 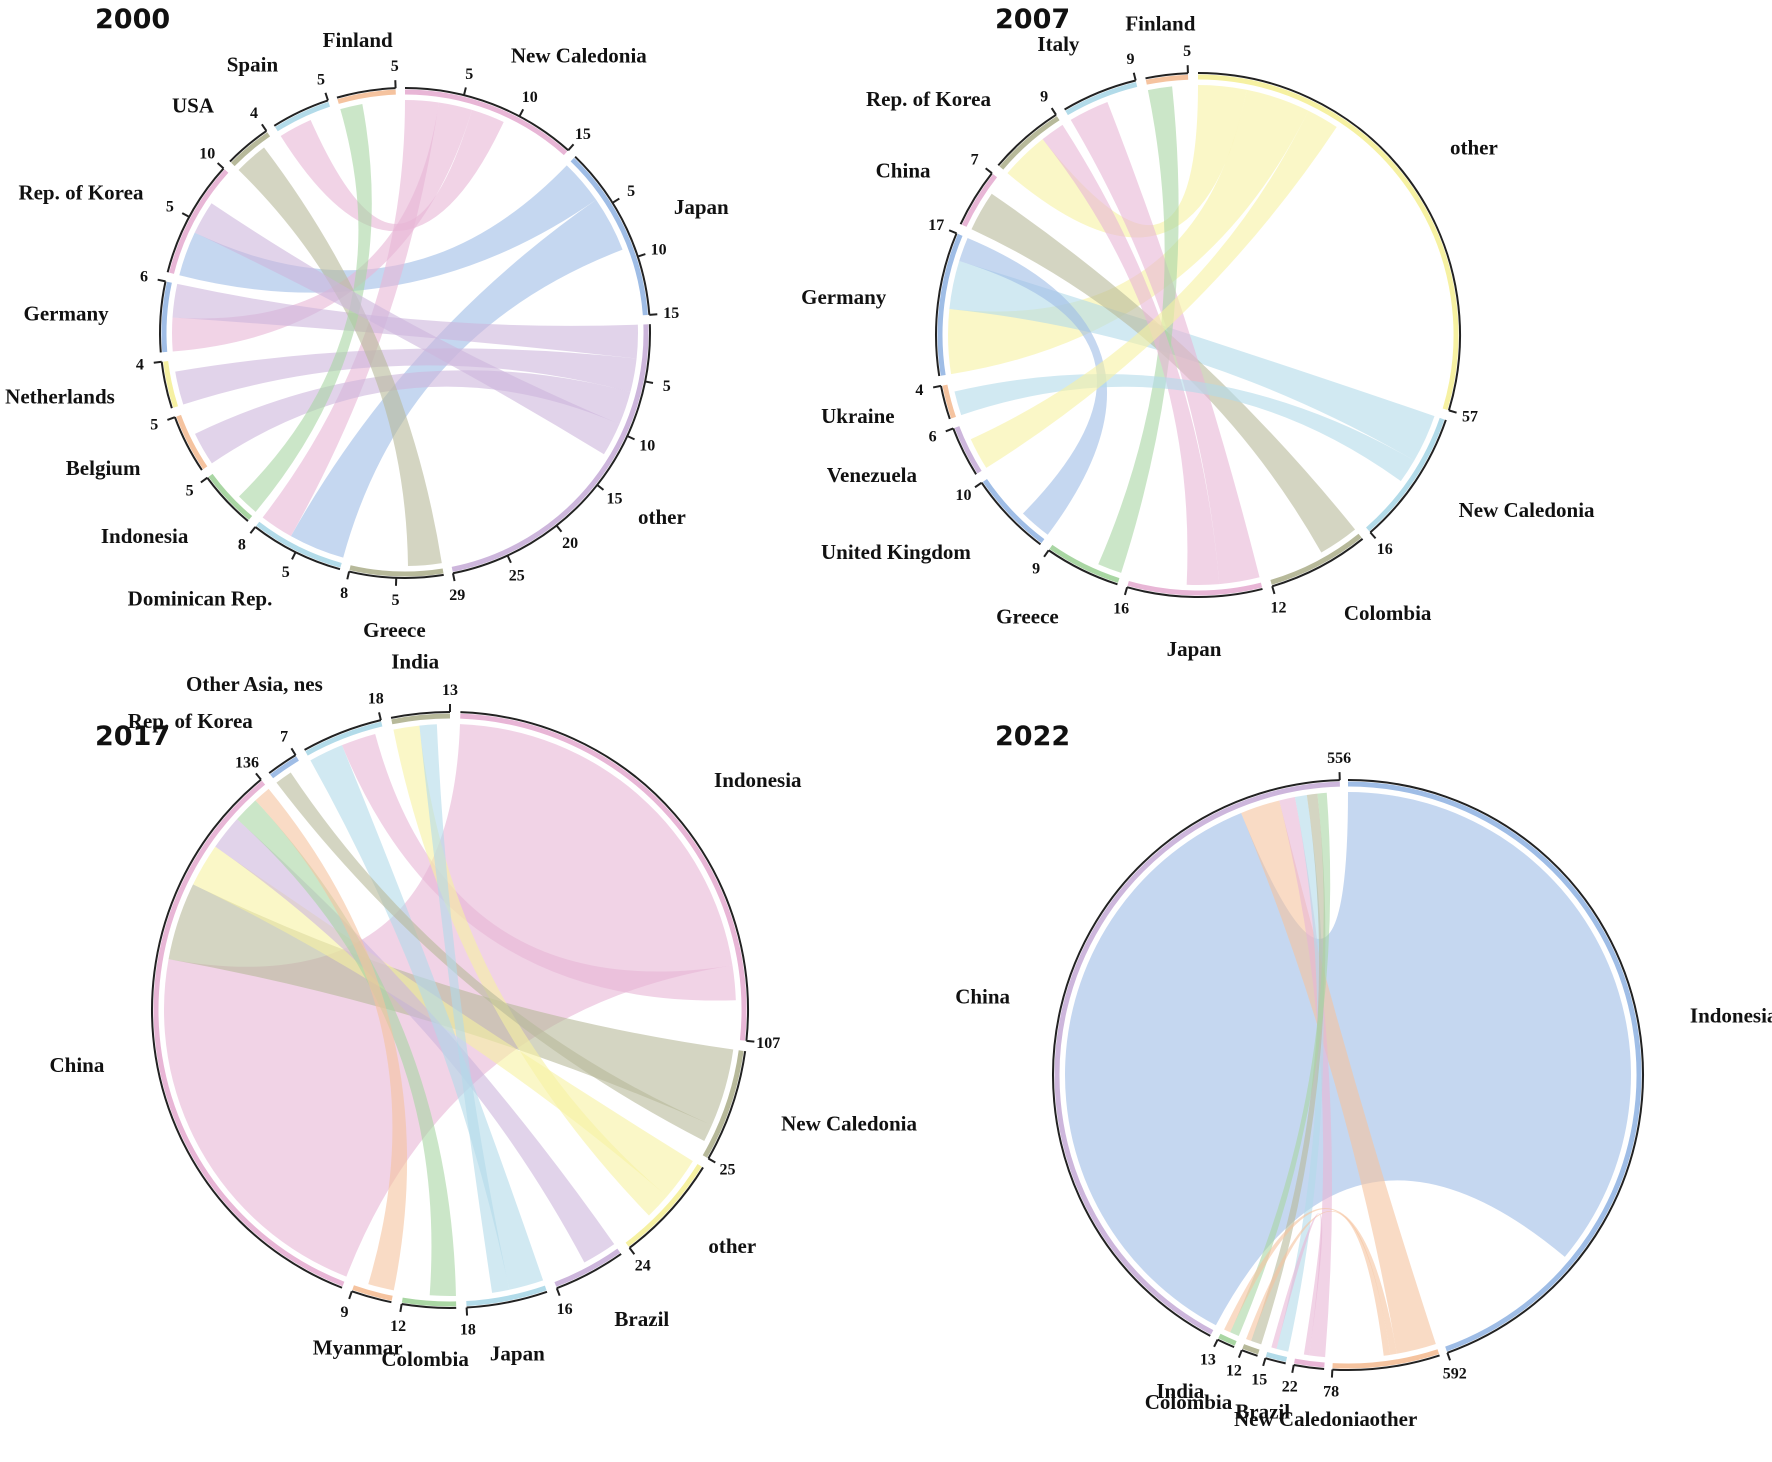 What do you see at coordinates (137, 447) in the screenshot?
I see `segment-belgium: 5 Belgium` at bounding box center [137, 447].